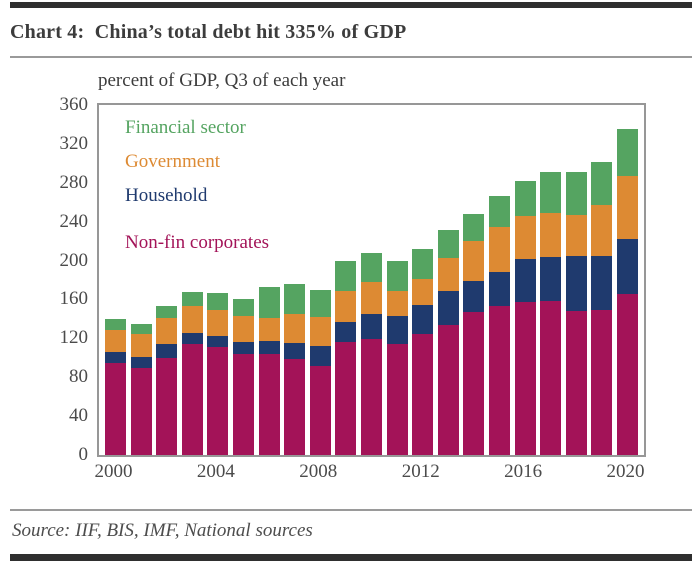 Image resolution: width=700 pixels, height=568 pixels. I want to click on x-tick-label-2000: 2000, so click(113, 471).